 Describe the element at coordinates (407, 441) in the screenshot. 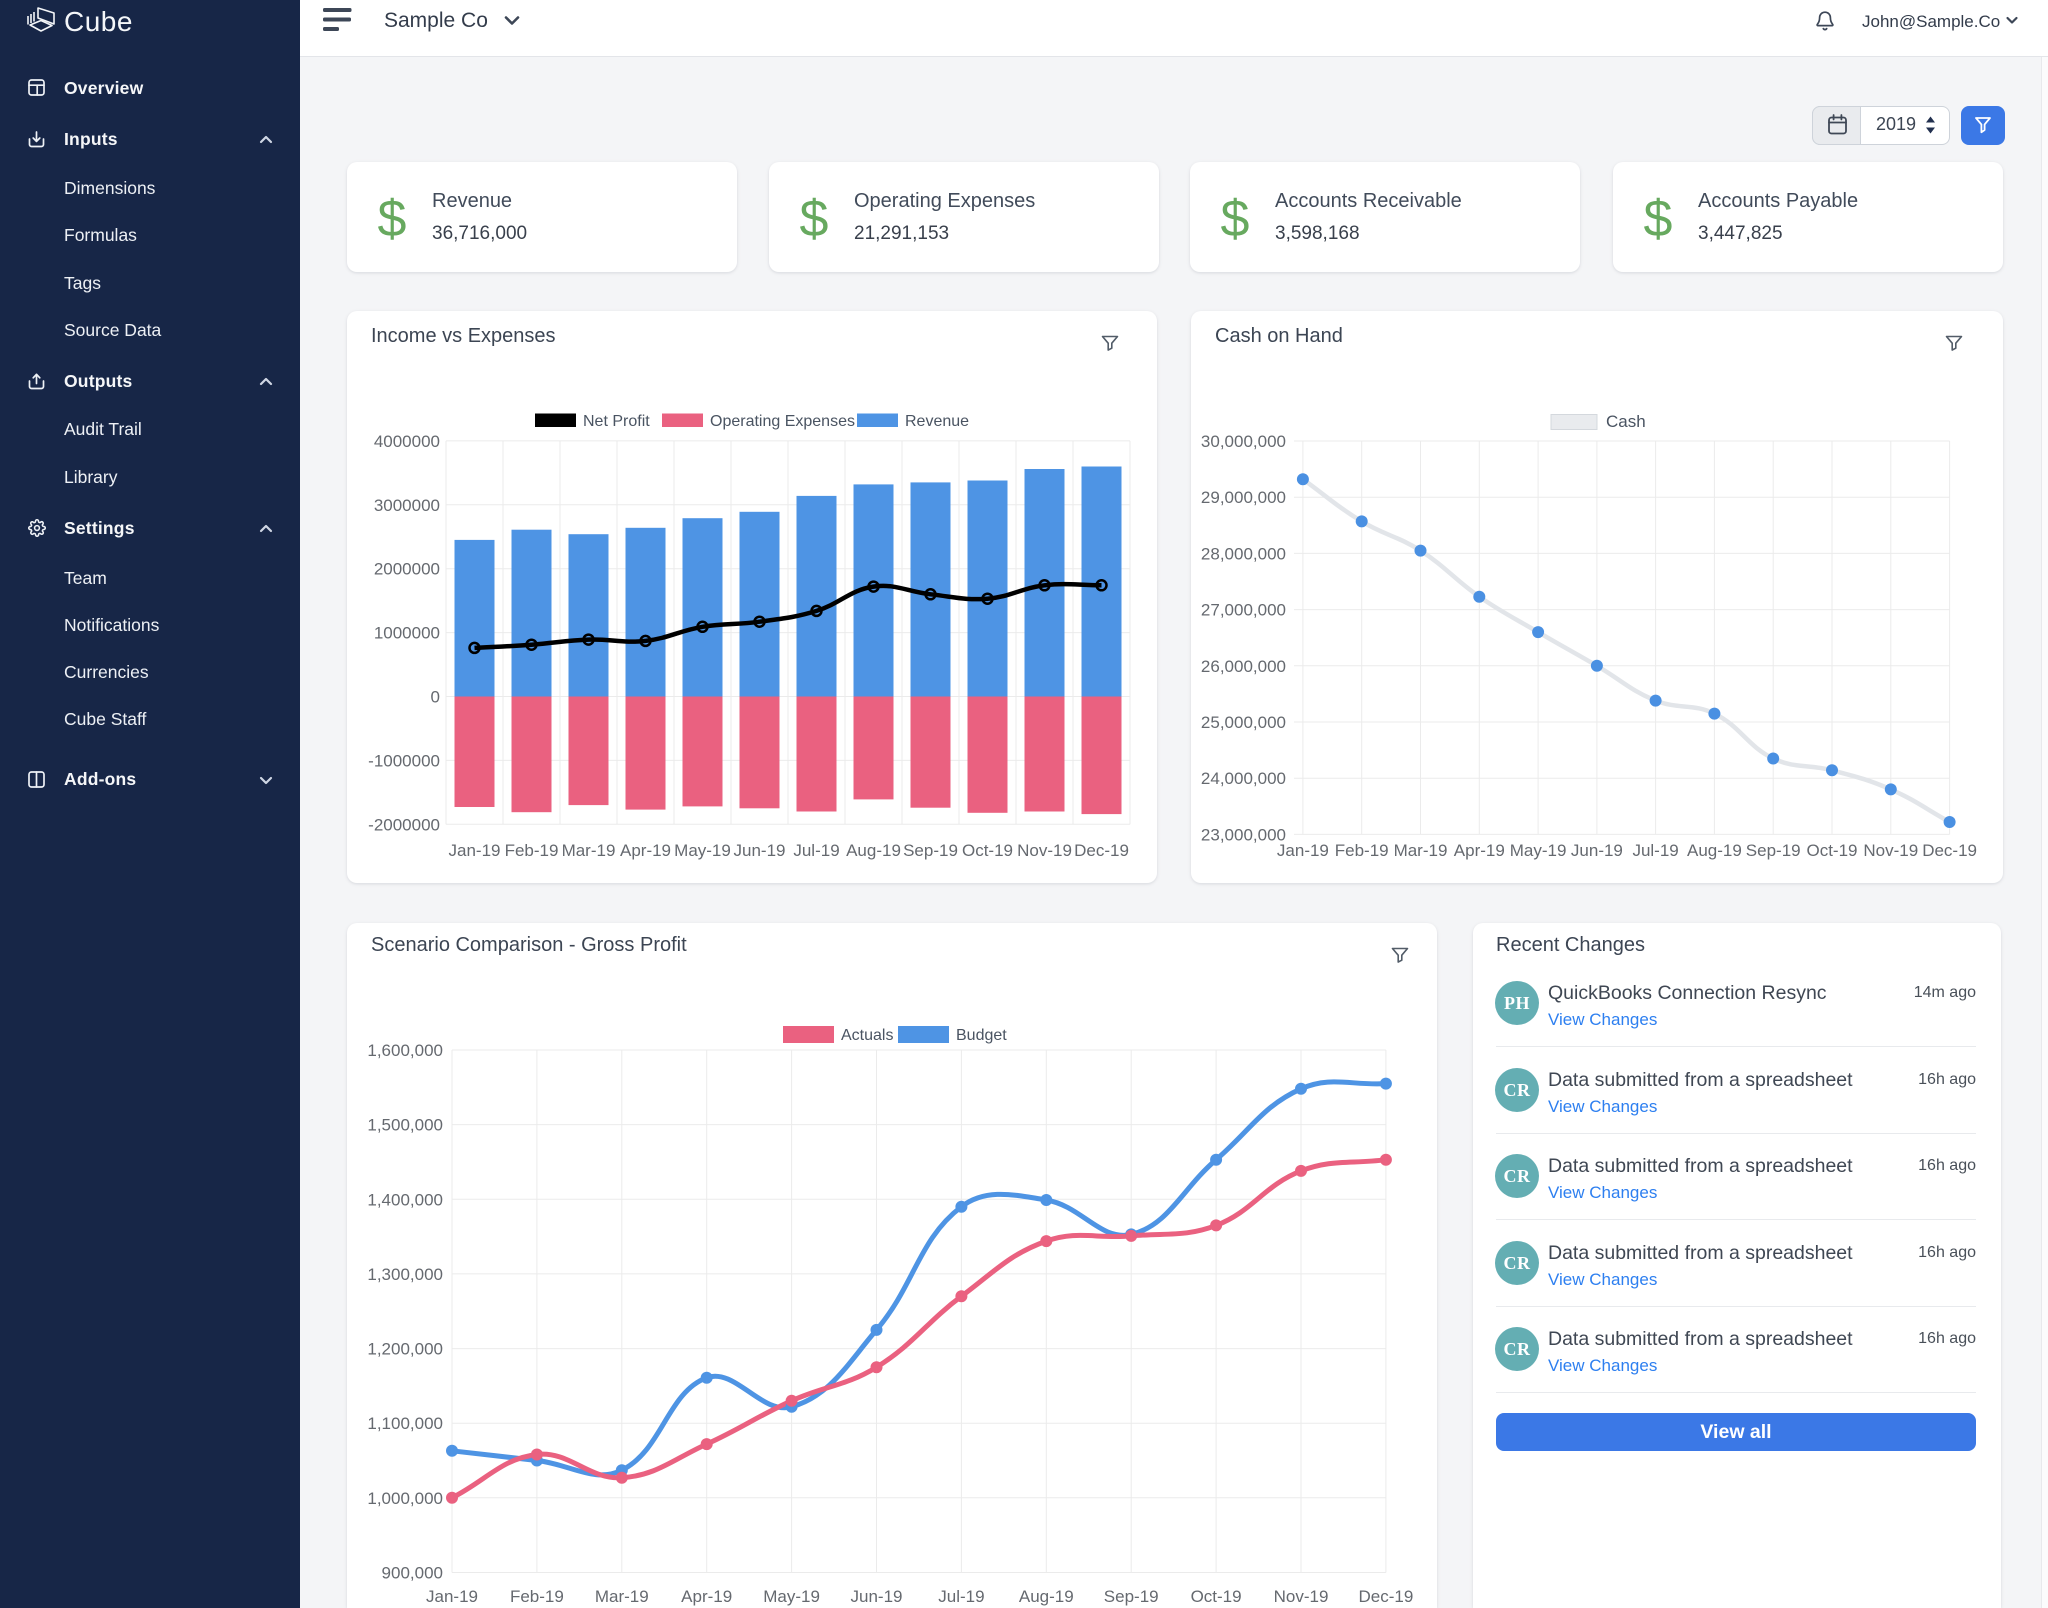

I see `svg-text: 4000000` at that location.